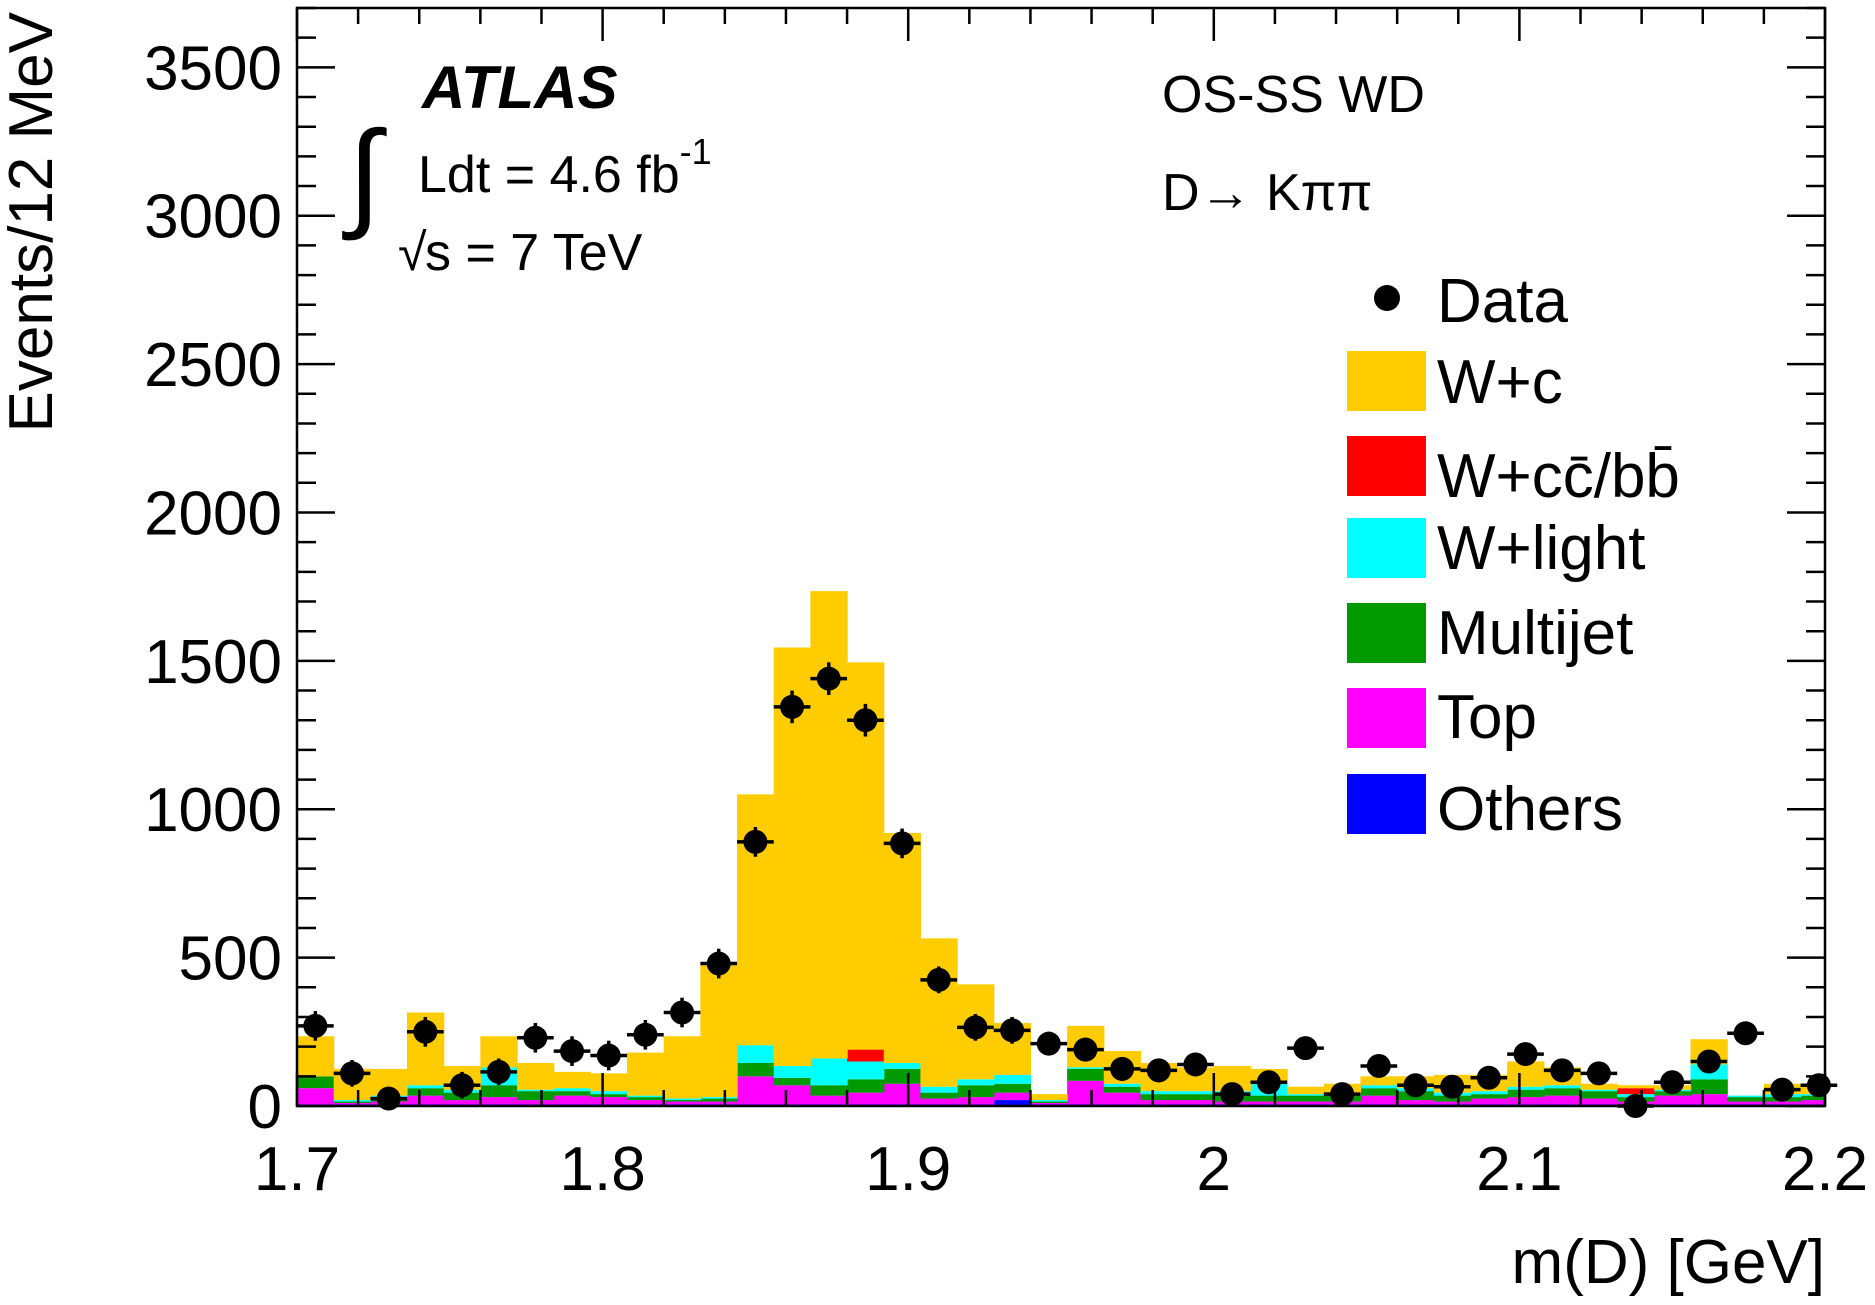 This screenshot has width=1875, height=1305. Describe the element at coordinates (696, 151) in the screenshot. I see `lumi-exponent: -1` at that location.